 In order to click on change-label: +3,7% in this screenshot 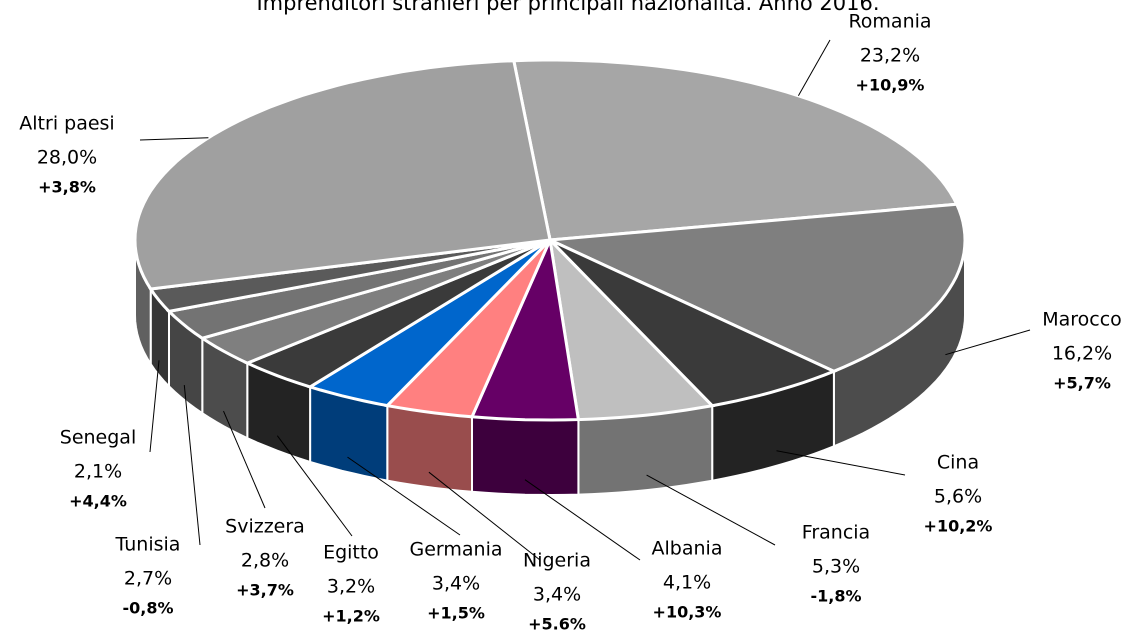, I will do `click(265, 590)`.